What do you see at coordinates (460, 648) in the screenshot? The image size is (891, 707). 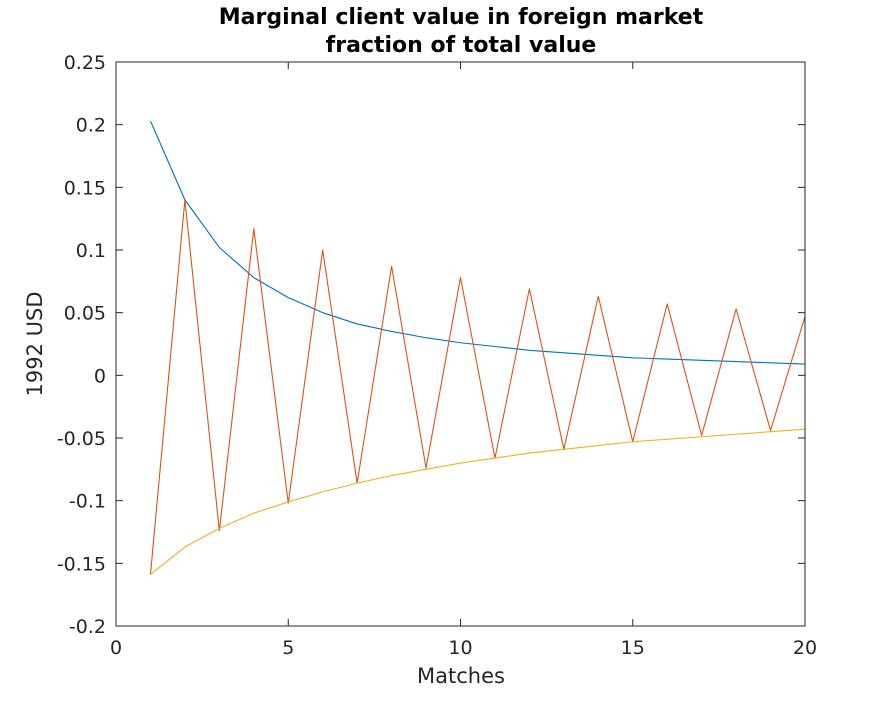 I see `x-tick-label: 10` at bounding box center [460, 648].